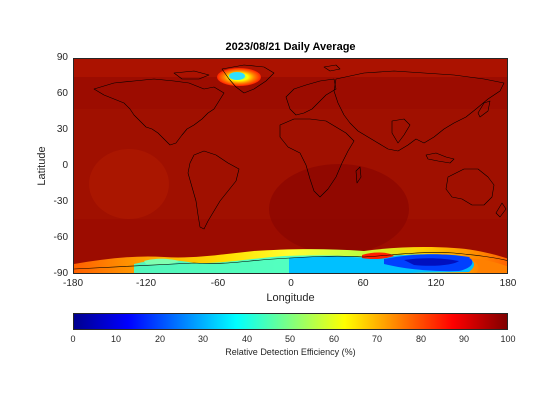 The width and height of the screenshot is (560, 420). I want to click on colorbar-tick-label: 100, so click(508, 339).